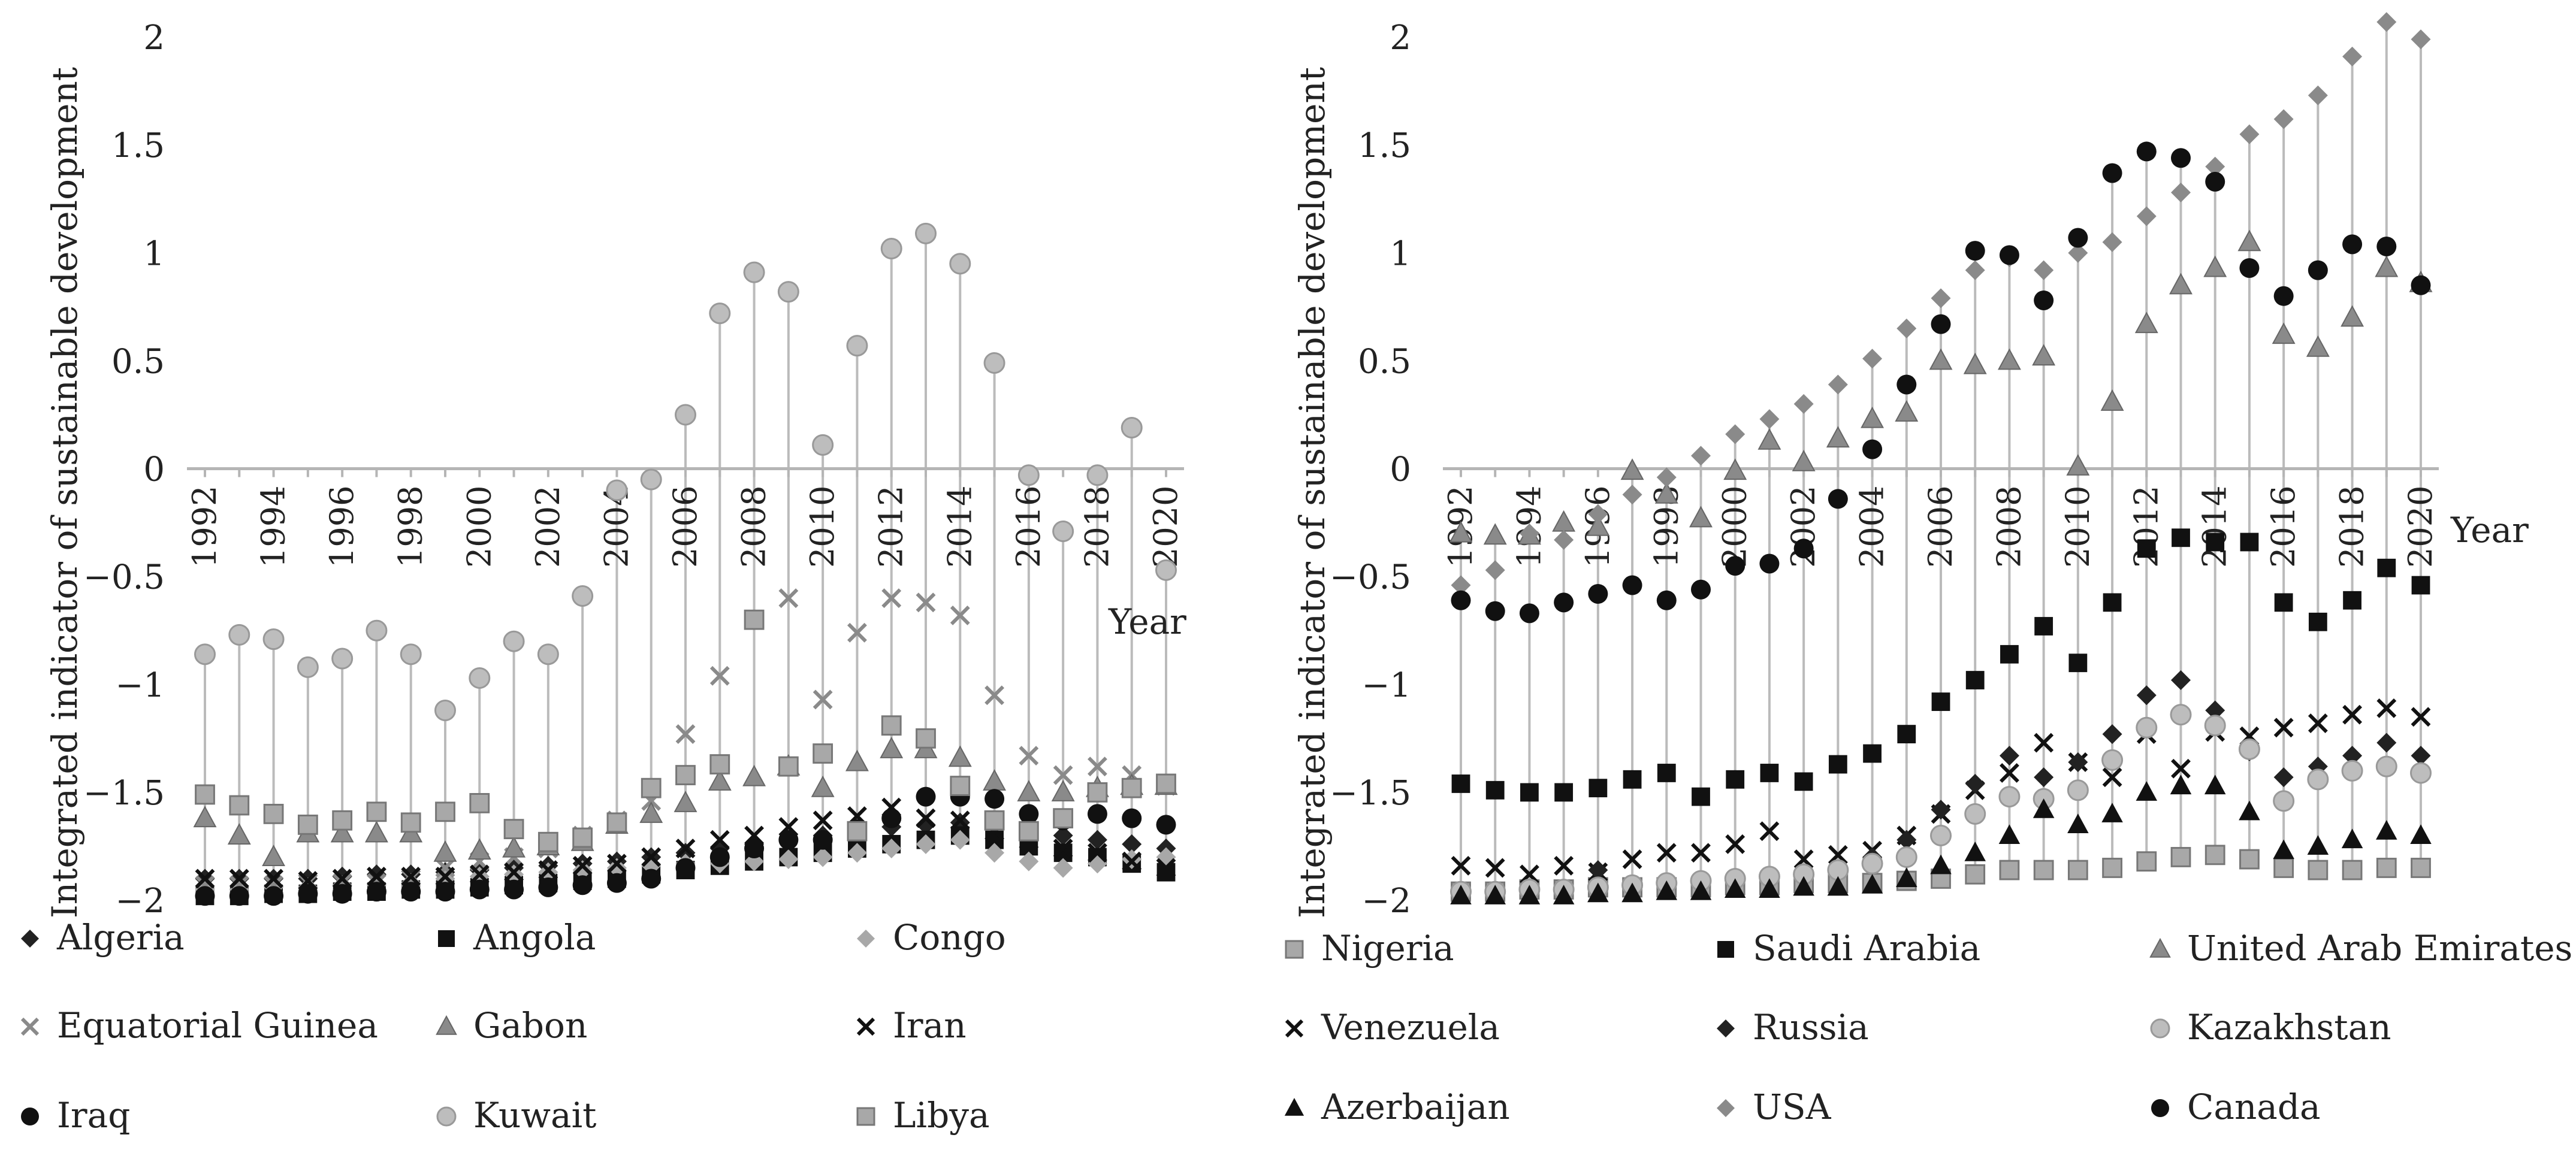  What do you see at coordinates (1941, 527) in the screenshot?
I see `x-tick-label: 2006` at bounding box center [1941, 527].